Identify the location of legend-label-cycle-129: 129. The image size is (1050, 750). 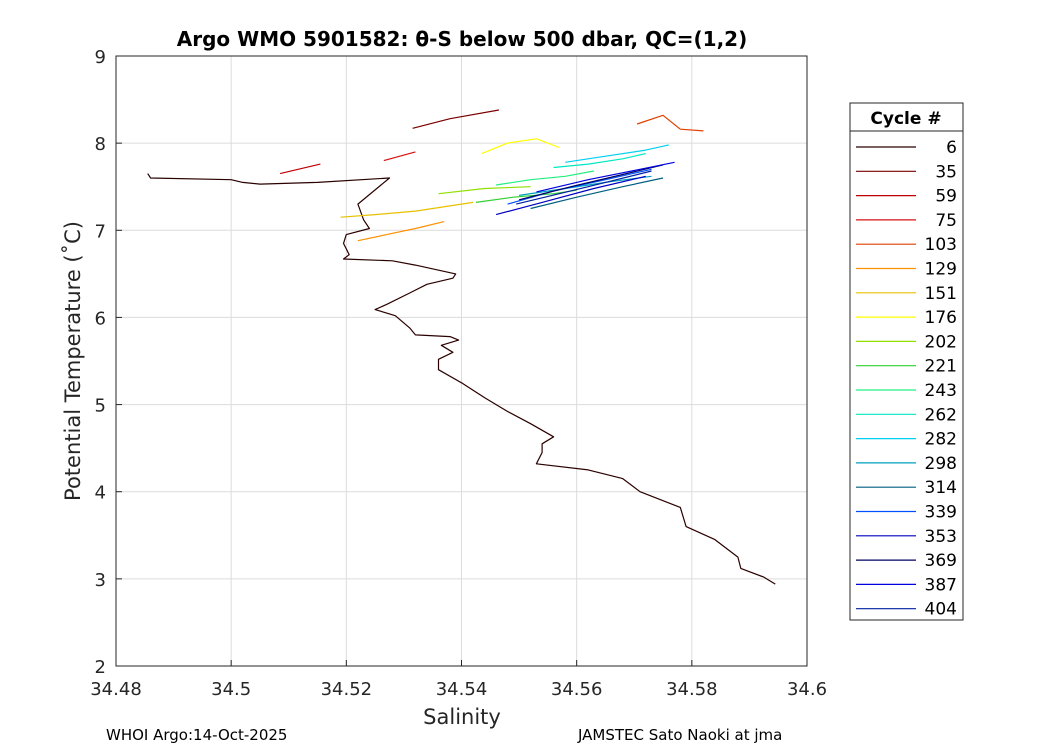
(941, 270).